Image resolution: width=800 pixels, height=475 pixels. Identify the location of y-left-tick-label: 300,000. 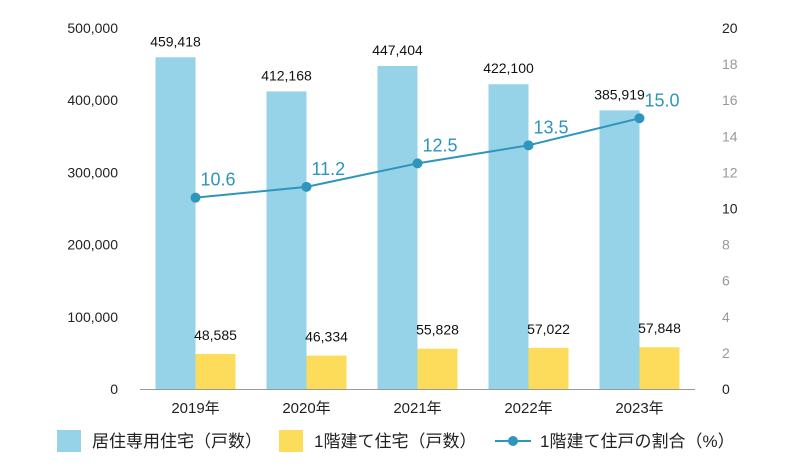
(92, 172).